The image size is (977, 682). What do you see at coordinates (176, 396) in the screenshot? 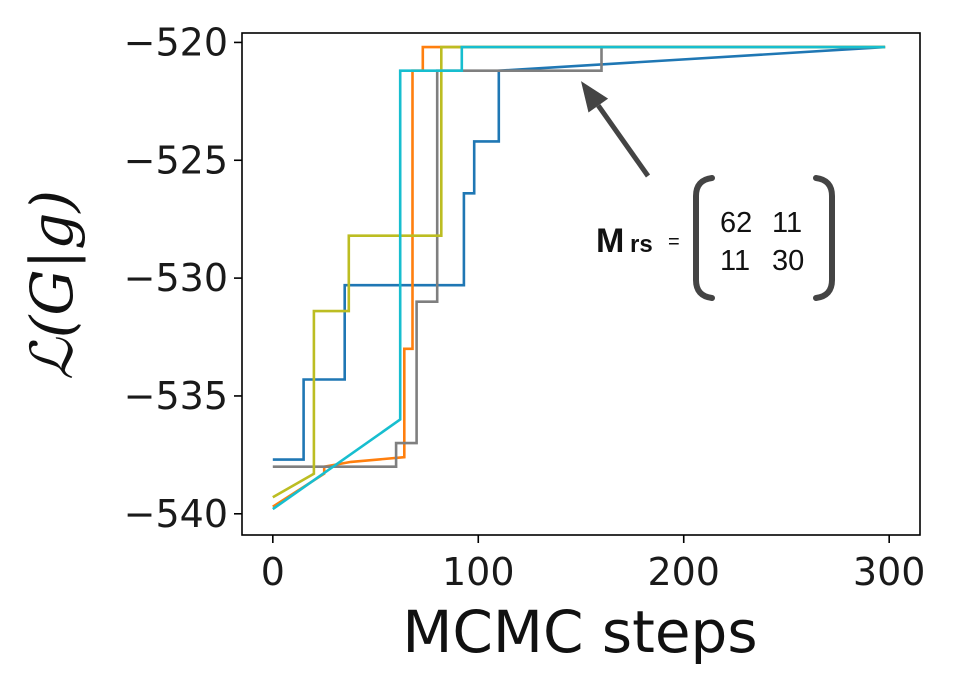
I see `y-tick-label: −535` at bounding box center [176, 396].